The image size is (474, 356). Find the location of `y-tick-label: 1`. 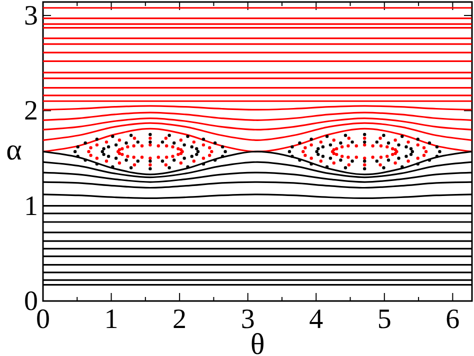

y-tick-label: 1 is located at coordinates (31, 206).